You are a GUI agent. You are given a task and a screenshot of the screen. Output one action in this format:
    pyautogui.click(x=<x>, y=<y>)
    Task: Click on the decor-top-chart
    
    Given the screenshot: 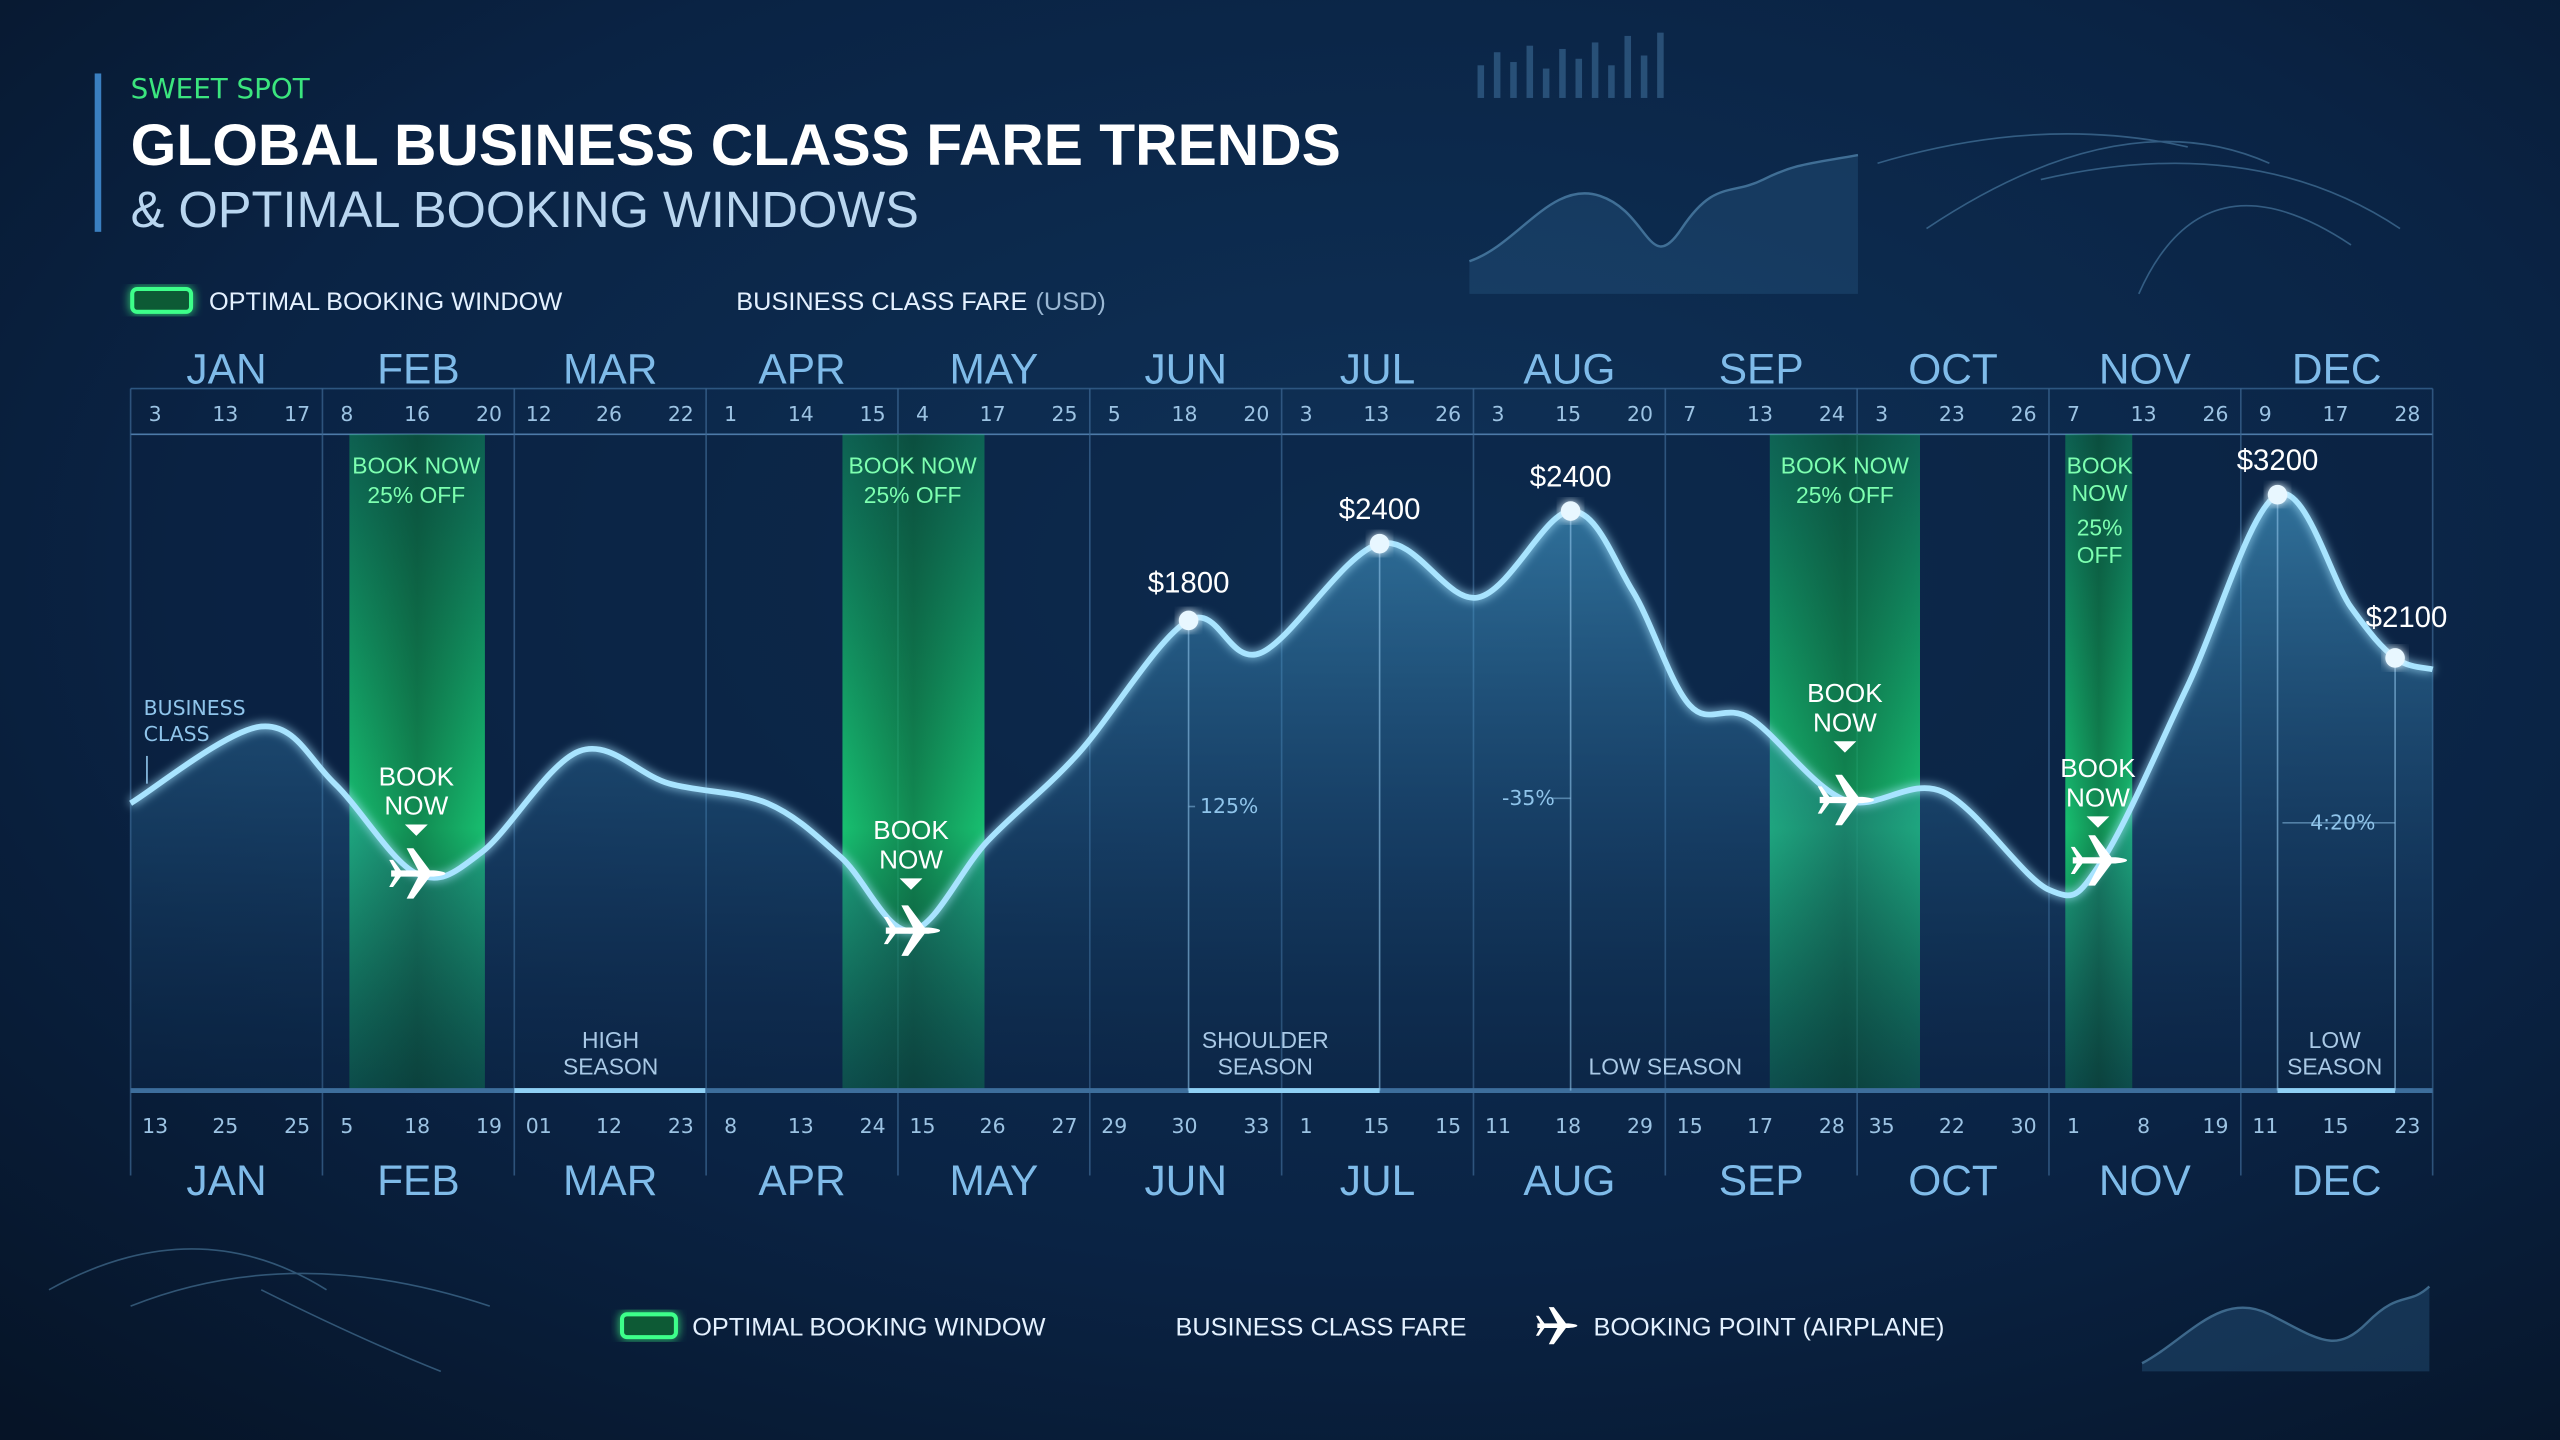 What is the action you would take?
    pyautogui.click(x=1663, y=163)
    